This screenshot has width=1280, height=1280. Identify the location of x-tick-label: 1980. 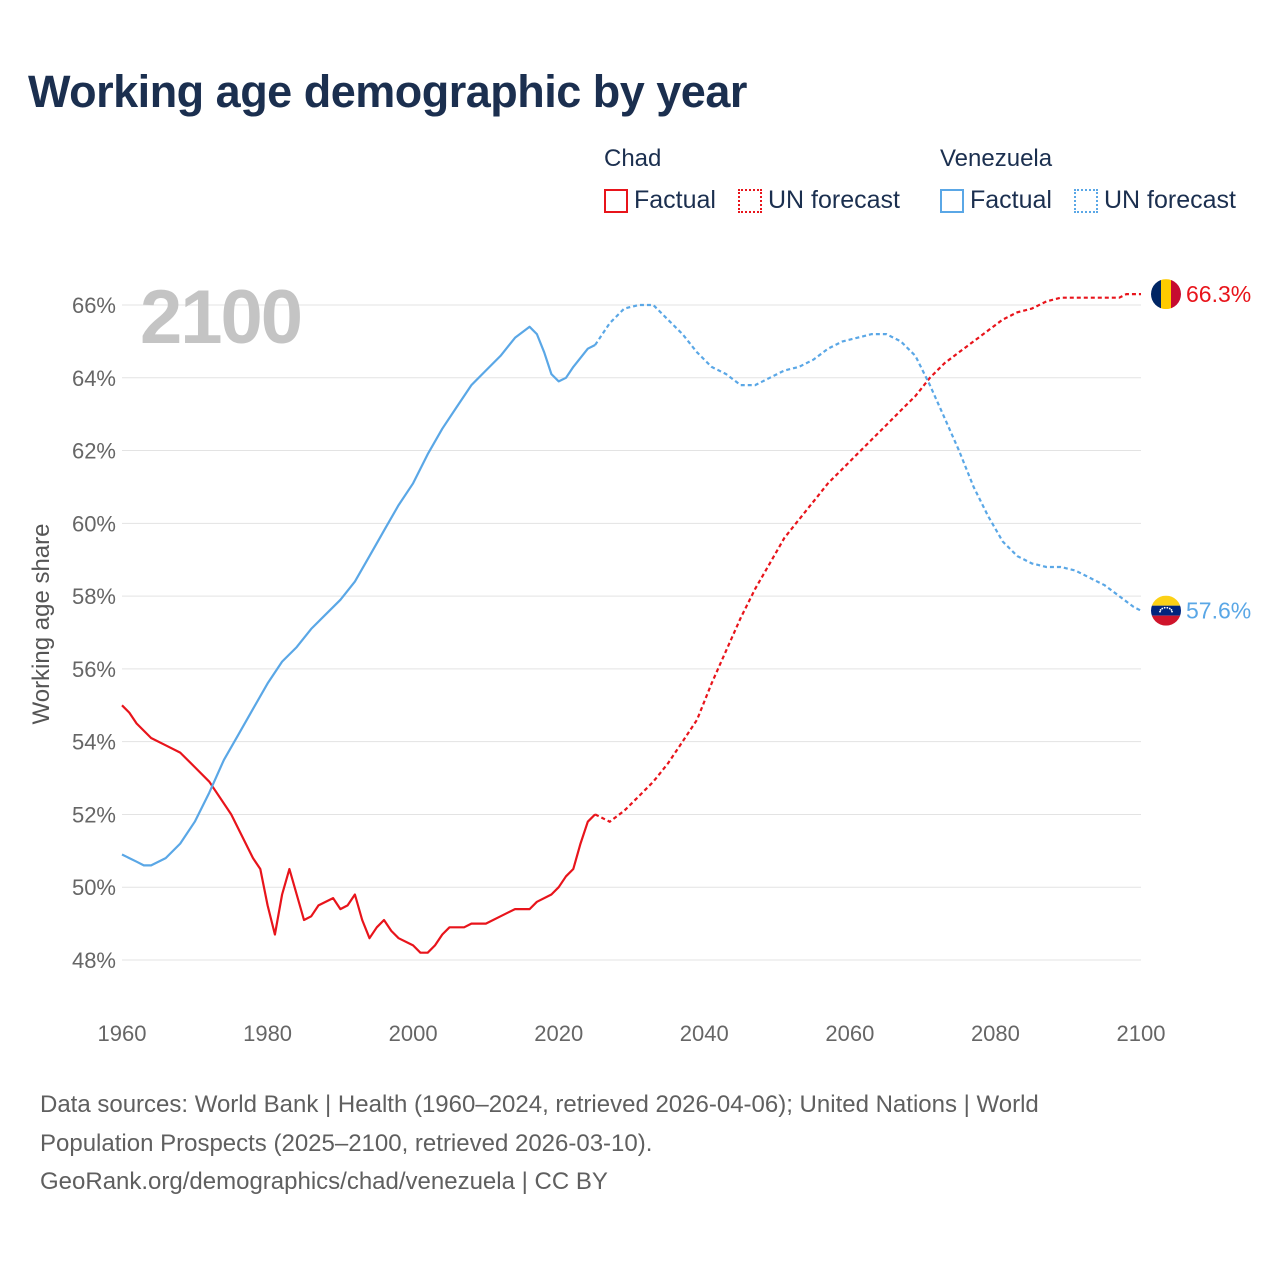
(267, 1033).